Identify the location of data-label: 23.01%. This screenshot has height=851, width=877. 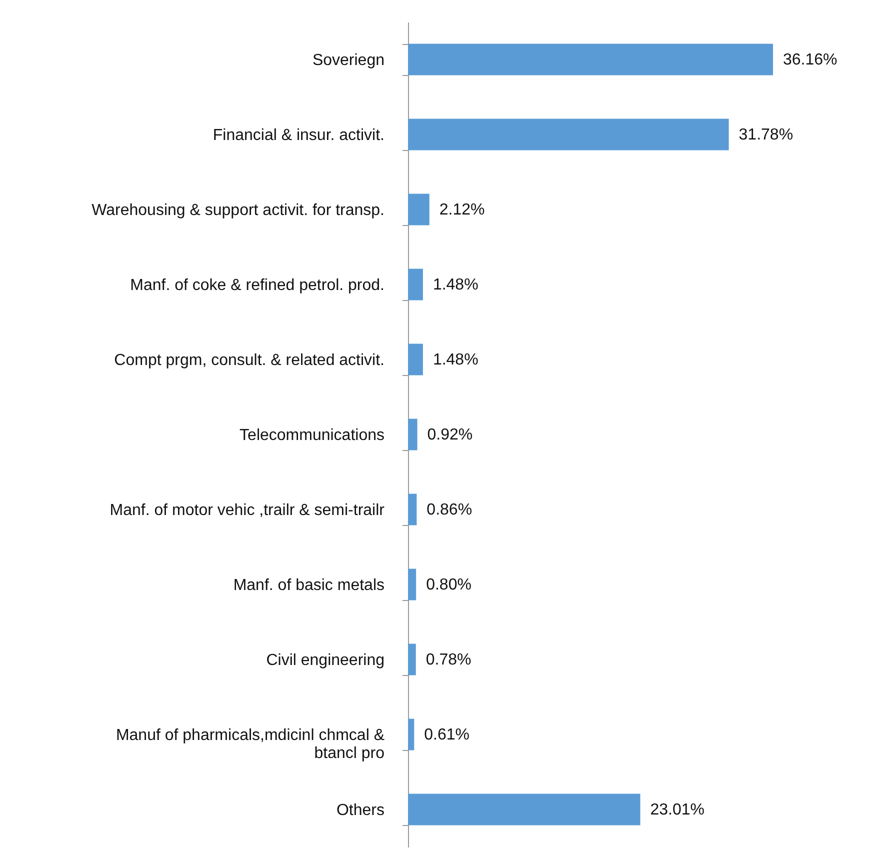
(677, 810).